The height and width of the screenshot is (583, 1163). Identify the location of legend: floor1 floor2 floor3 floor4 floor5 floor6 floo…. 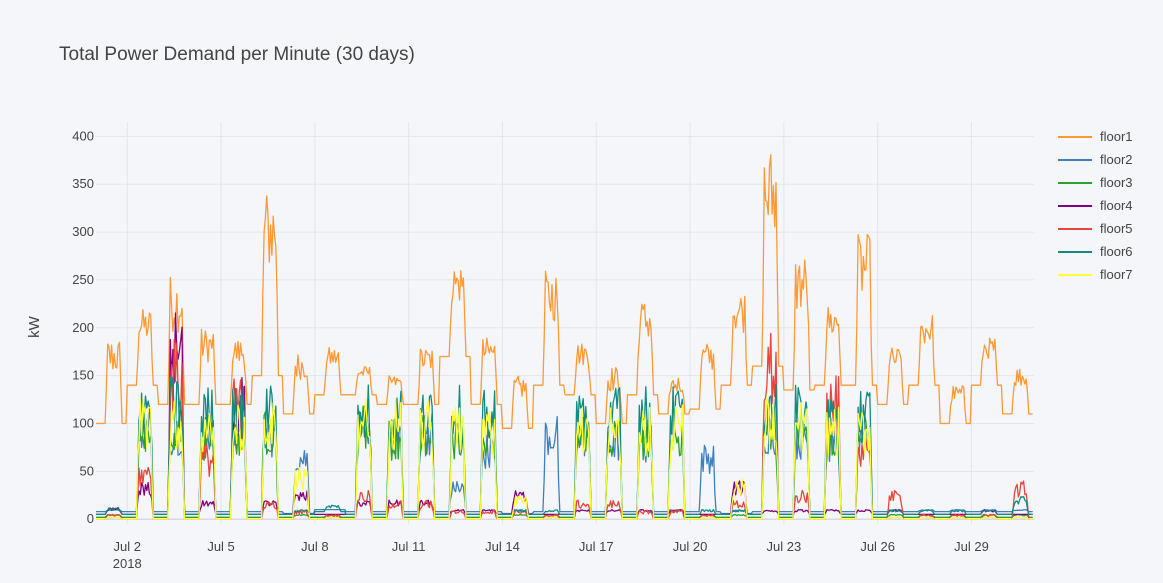
(1095, 205).